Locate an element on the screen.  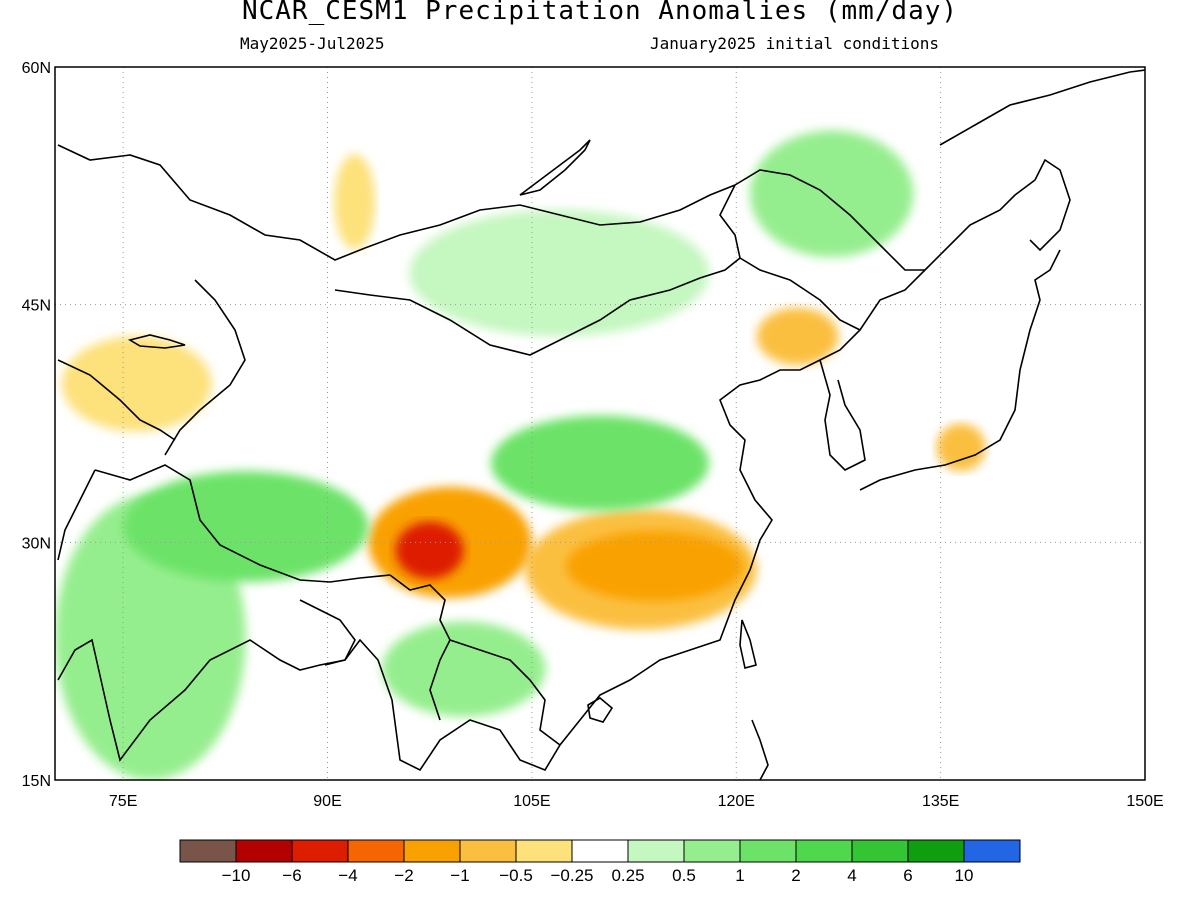
colorbar-label: −0.25 is located at coordinates (571, 875).